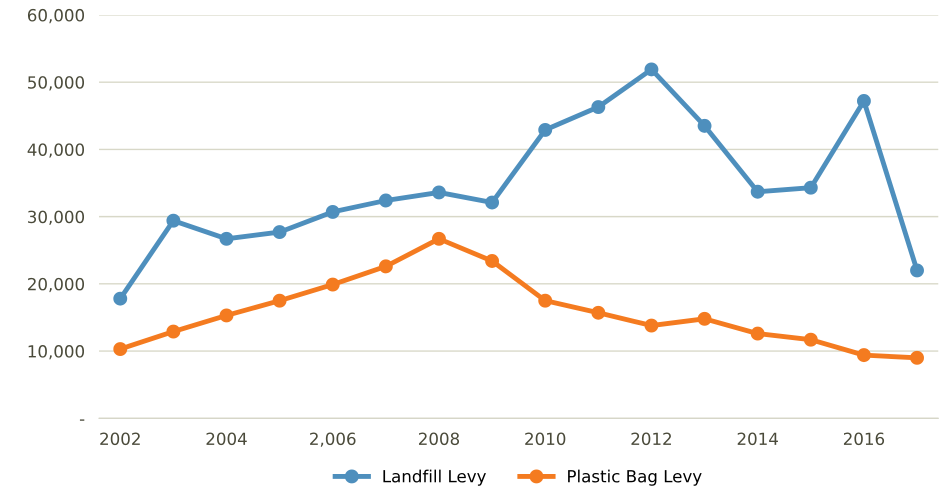 This screenshot has width=943, height=498. What do you see at coordinates (545, 439) in the screenshot?
I see `x-tick-label: 2010` at bounding box center [545, 439].